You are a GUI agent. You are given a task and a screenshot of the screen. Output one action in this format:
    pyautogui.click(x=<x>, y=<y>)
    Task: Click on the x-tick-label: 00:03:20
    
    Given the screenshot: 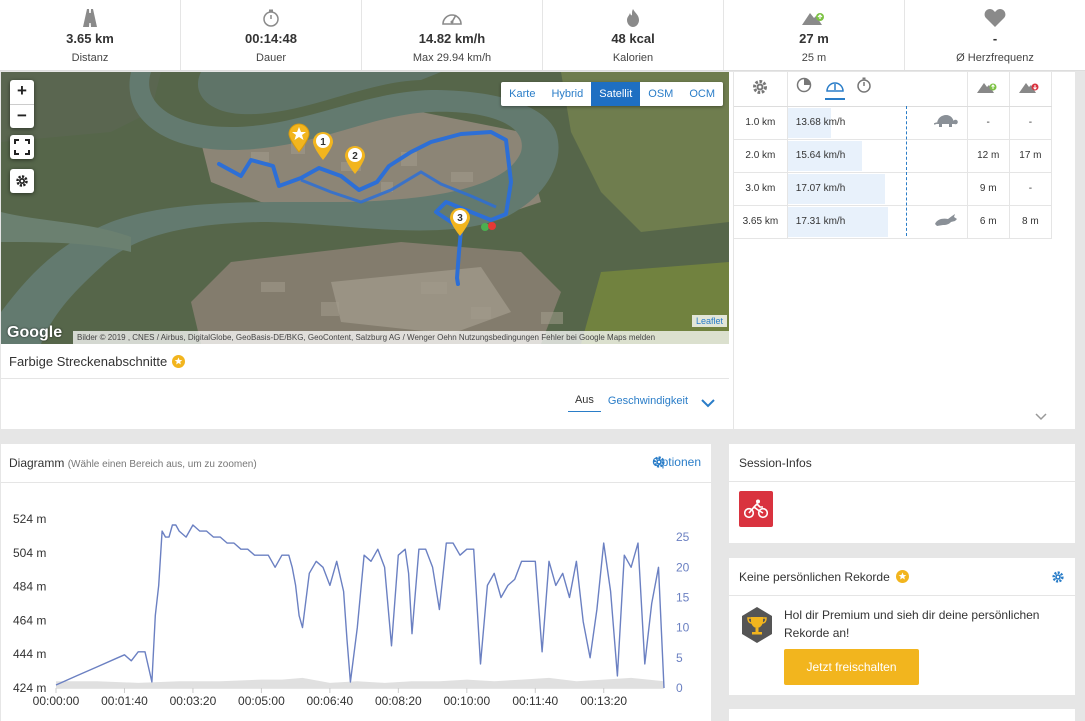 What is the action you would take?
    pyautogui.click(x=193, y=701)
    